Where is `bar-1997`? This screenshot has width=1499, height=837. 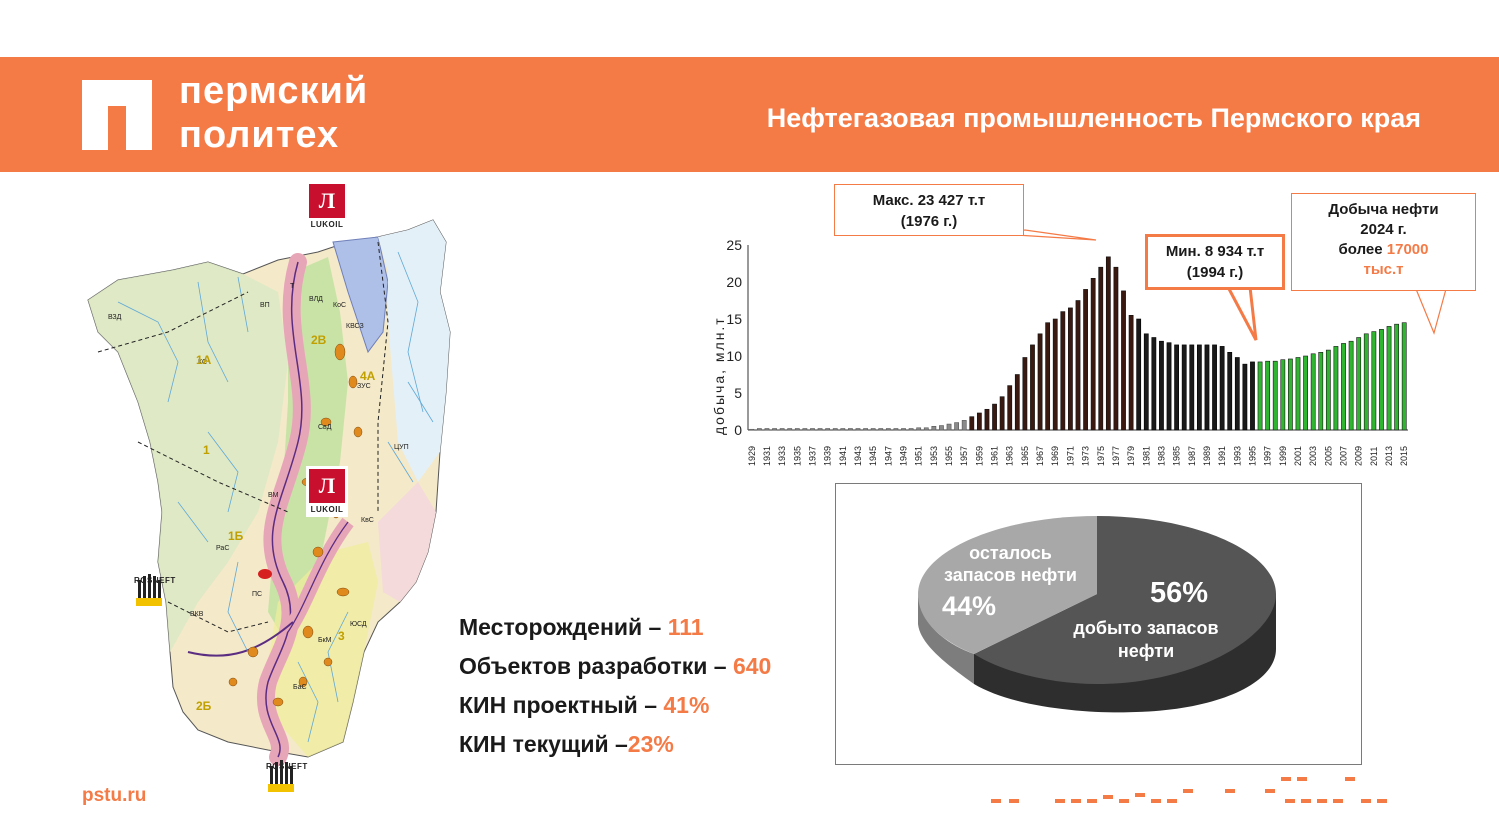 bar-1997 is located at coordinates (1268, 395).